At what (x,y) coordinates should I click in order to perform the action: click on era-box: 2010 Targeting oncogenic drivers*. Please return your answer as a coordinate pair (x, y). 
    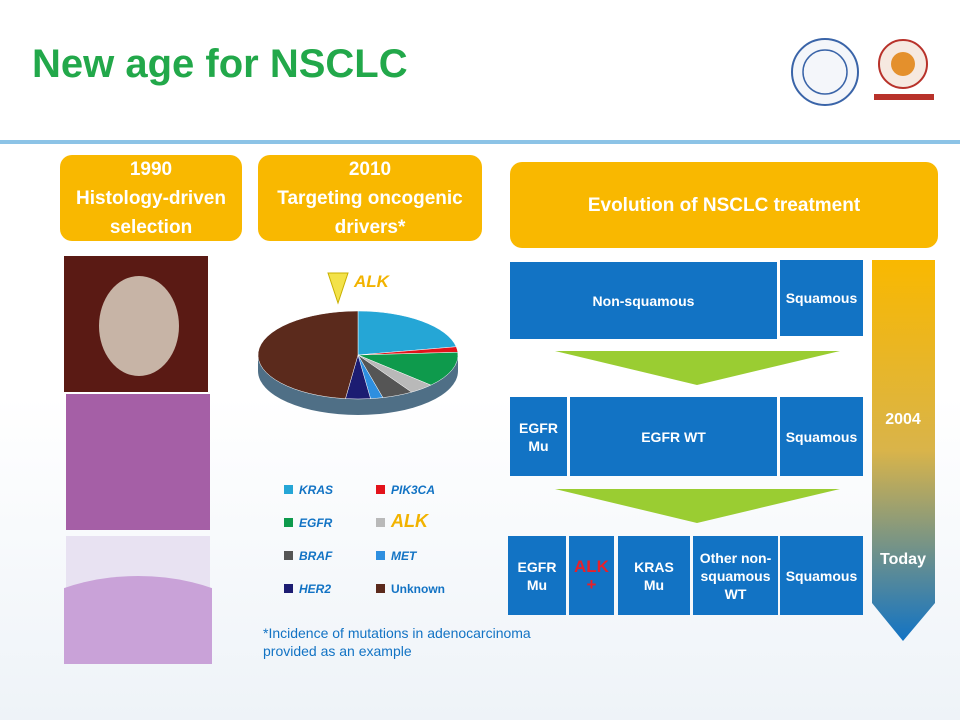
    Looking at the image, I should click on (370, 198).